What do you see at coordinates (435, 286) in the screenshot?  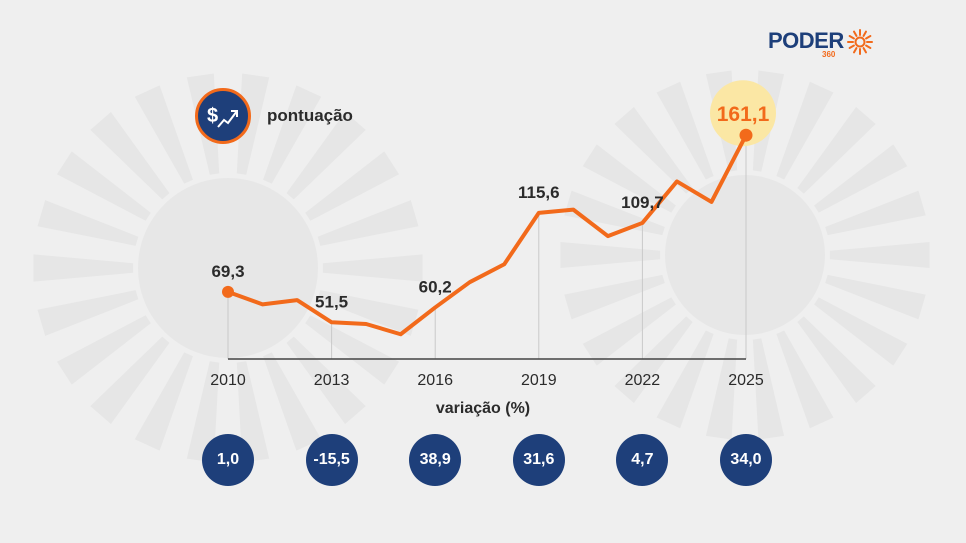 I see `data-label-2016: 60,2` at bounding box center [435, 286].